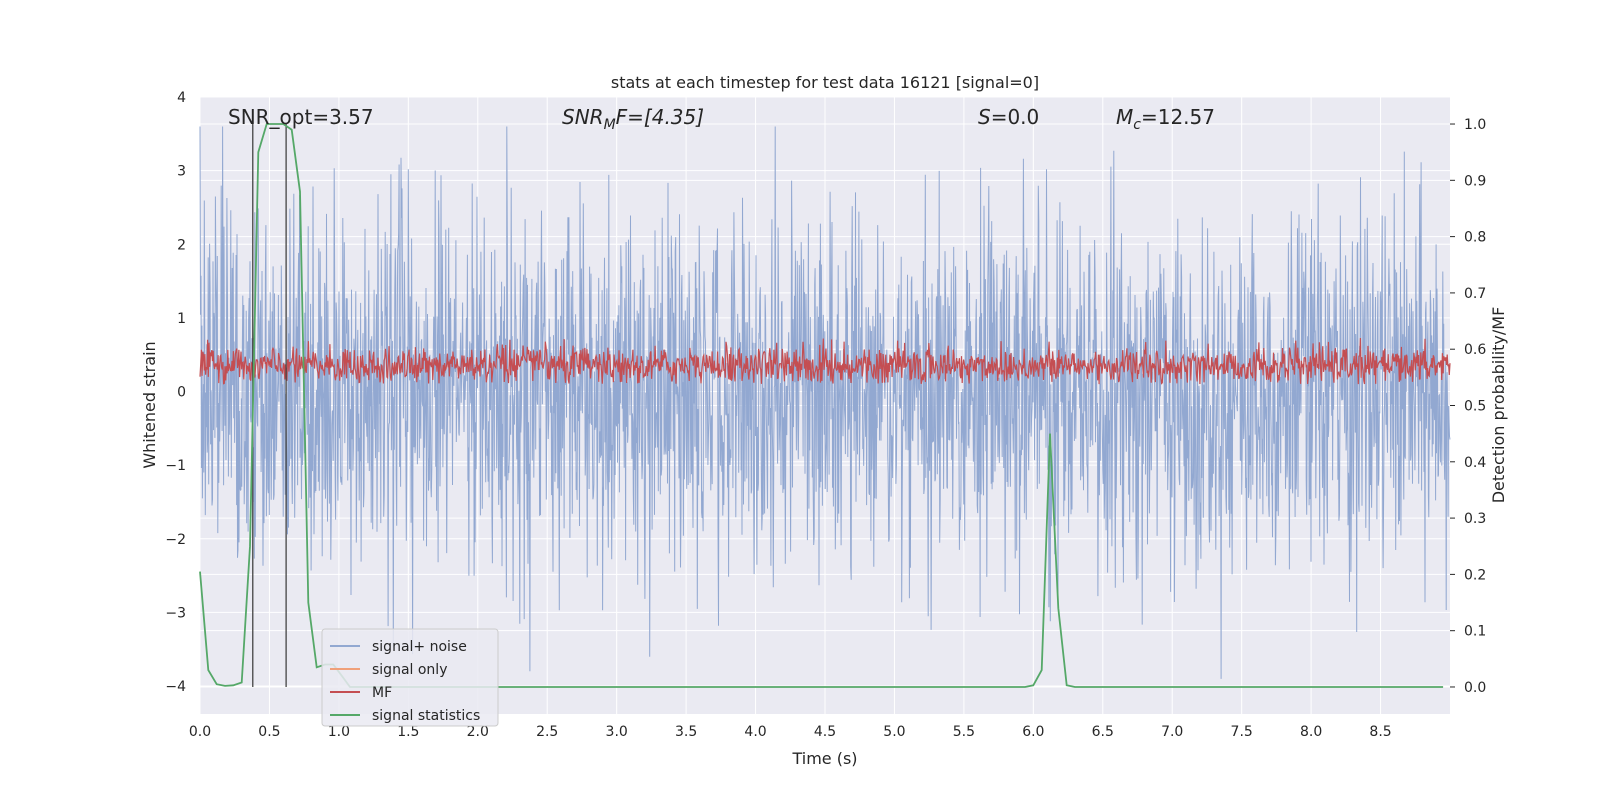  I want to click on x-tick-label: 2.5, so click(547, 732).